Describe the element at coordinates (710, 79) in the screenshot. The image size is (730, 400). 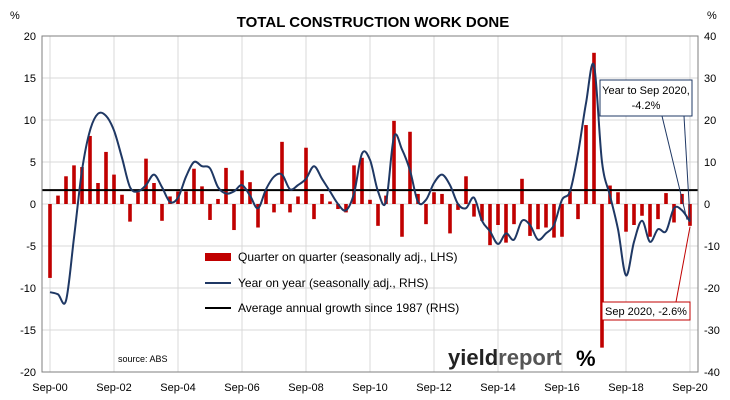
I see `right-tick-label: 30` at that location.